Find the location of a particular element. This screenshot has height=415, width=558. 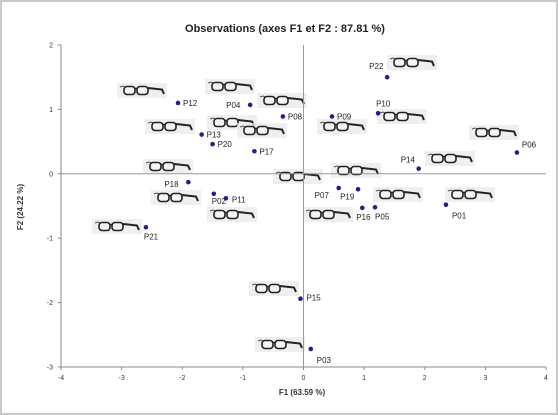

point-label: P05 is located at coordinates (382, 216).